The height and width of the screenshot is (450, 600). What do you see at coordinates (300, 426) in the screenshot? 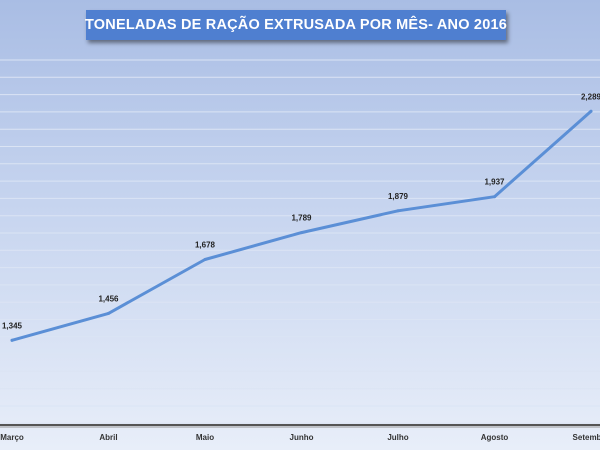
I see `x-axis` at bounding box center [300, 426].